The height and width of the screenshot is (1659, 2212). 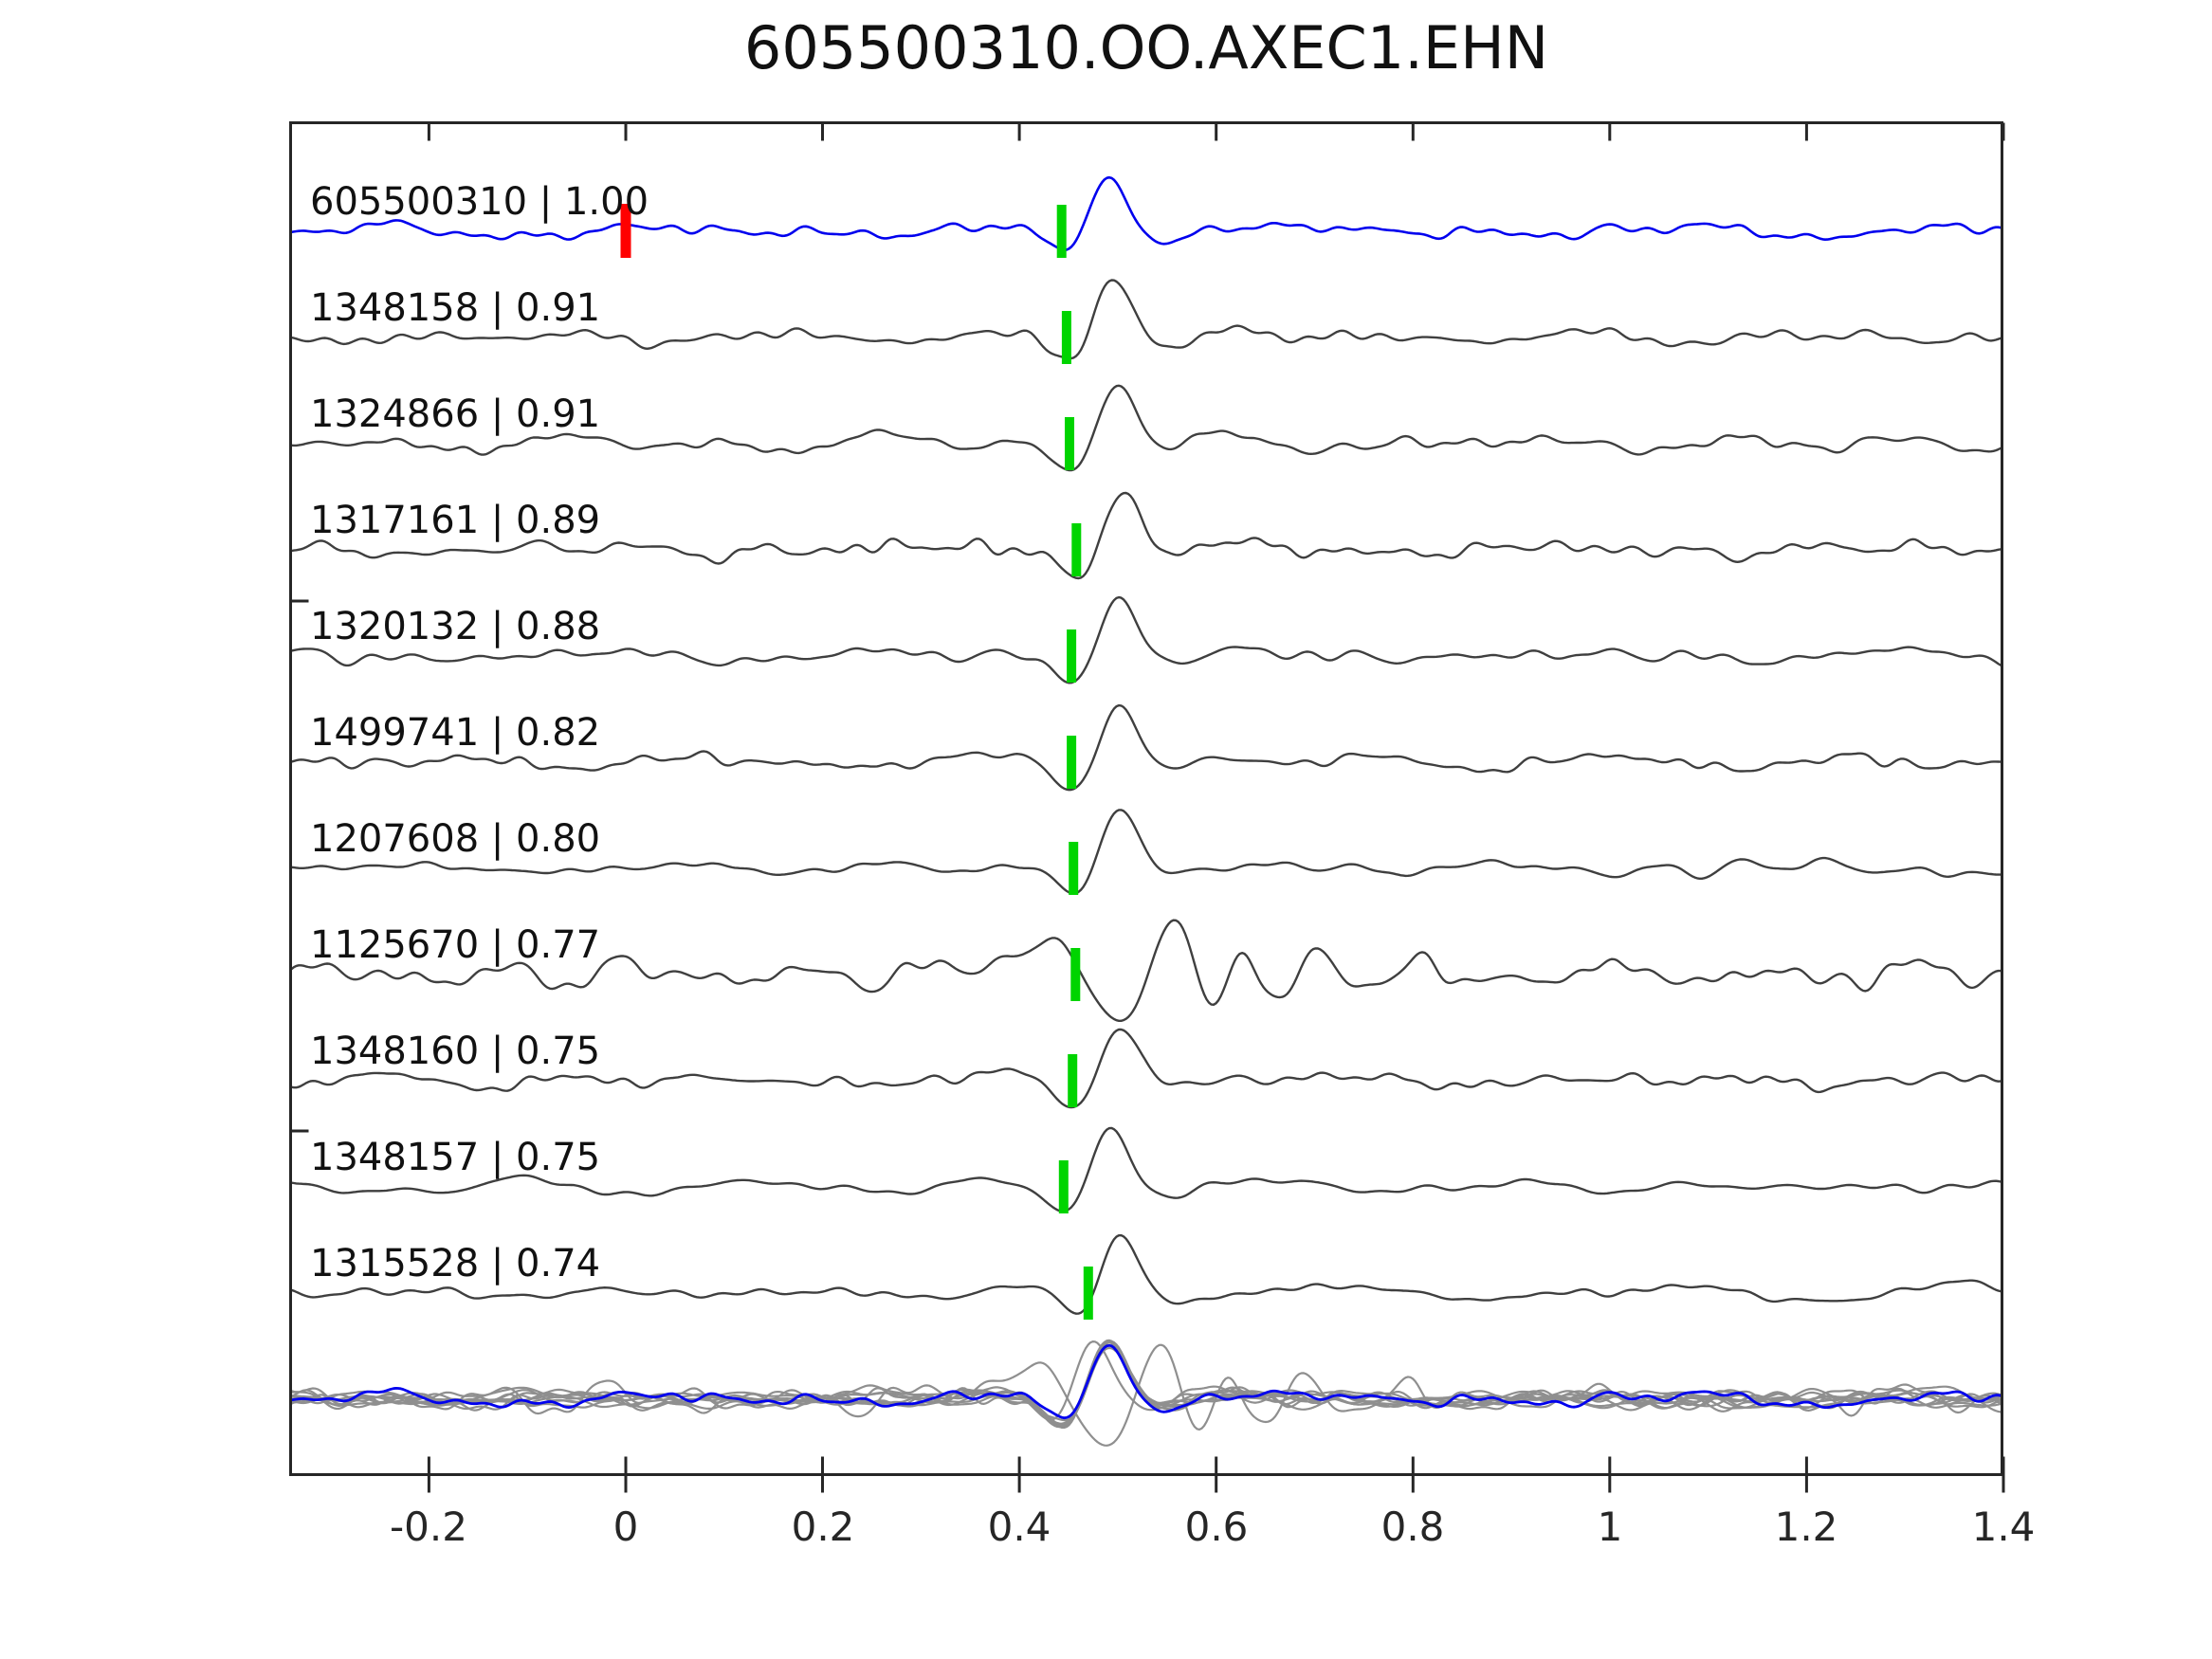 What do you see at coordinates (625, 1527) in the screenshot?
I see `x-tick-label: 0` at bounding box center [625, 1527].